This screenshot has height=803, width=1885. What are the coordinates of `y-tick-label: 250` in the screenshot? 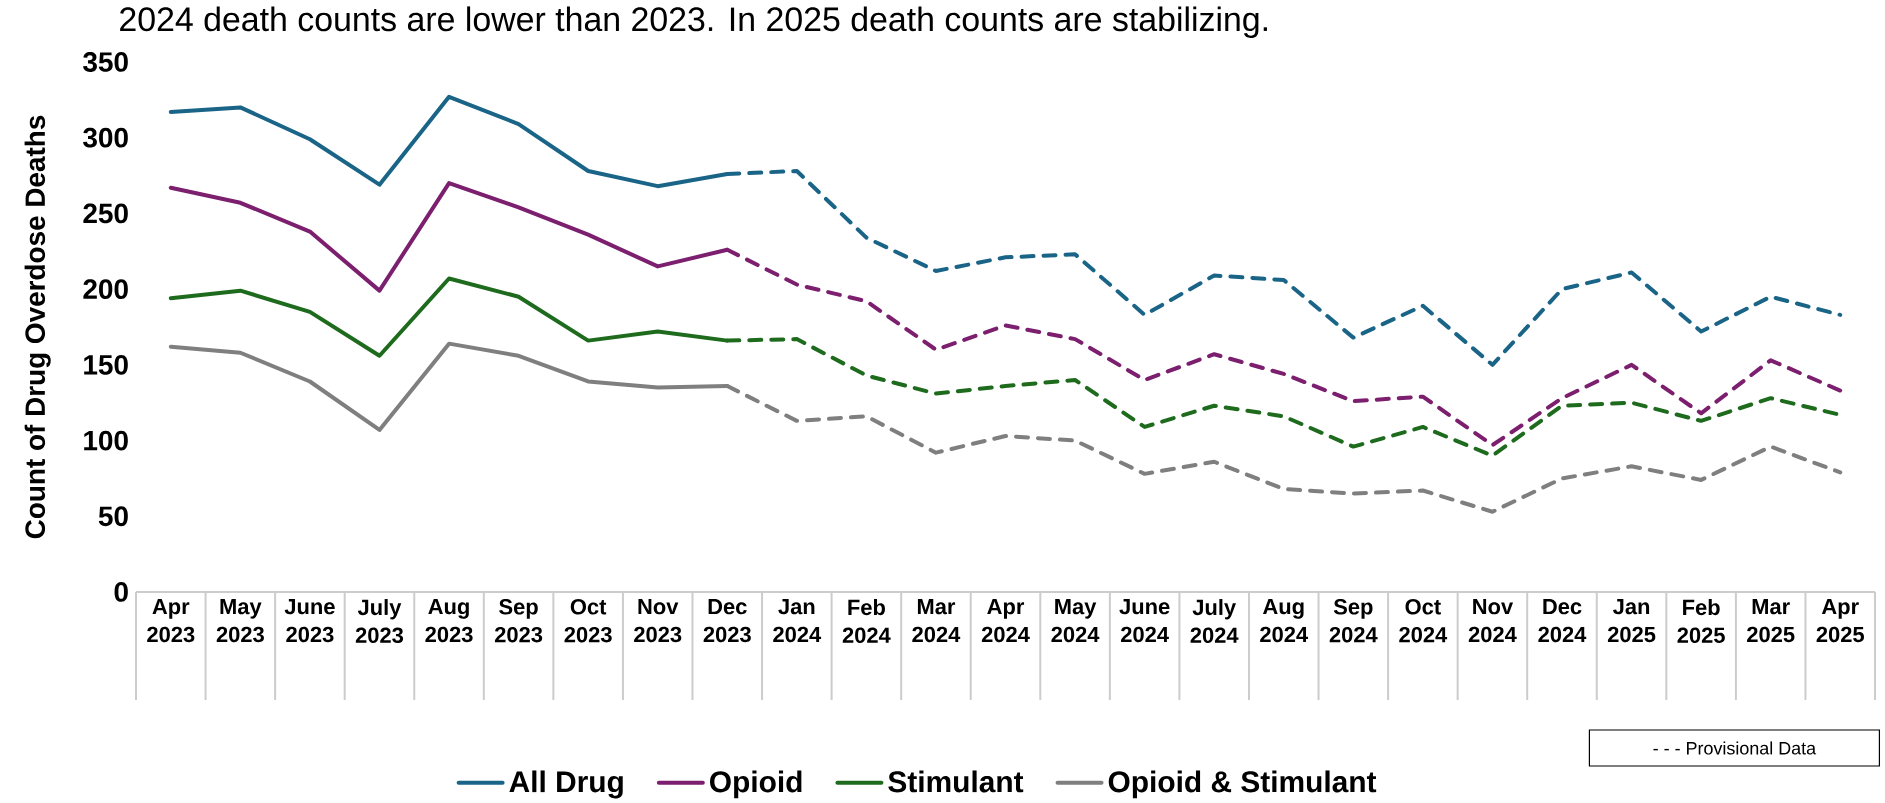 It's located at (105, 213).